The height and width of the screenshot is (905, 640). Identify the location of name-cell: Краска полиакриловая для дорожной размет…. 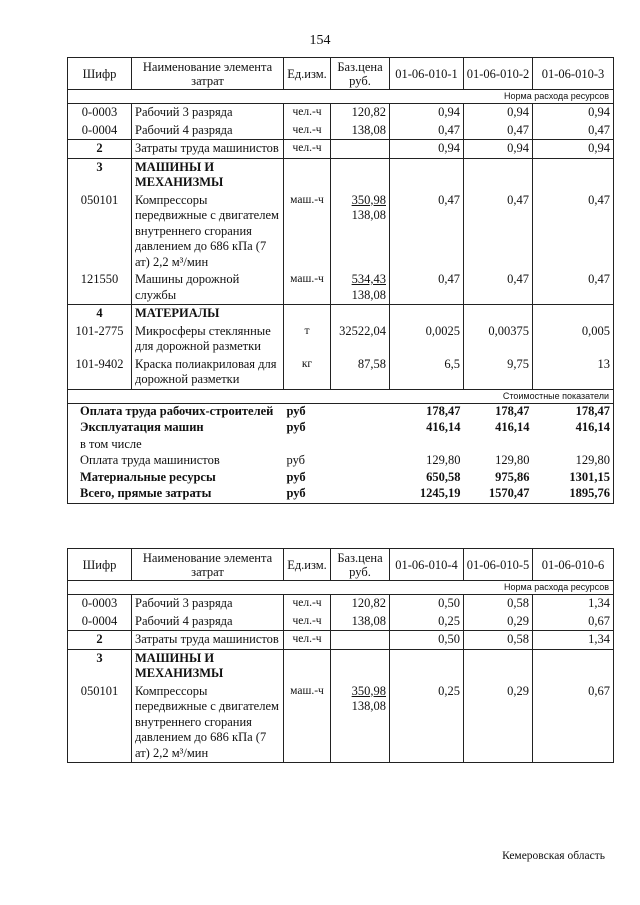
(207, 372).